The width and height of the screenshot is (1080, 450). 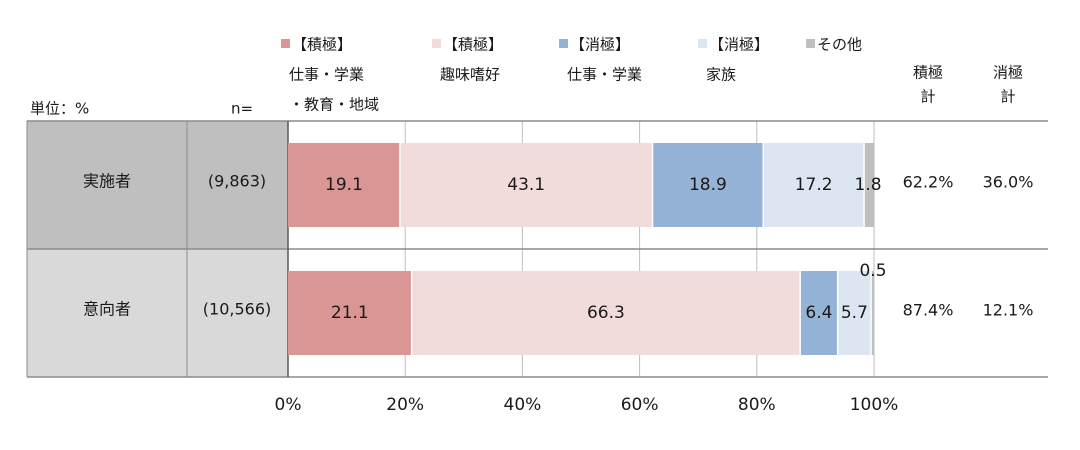 I want to click on sample-size-label: (10,566), so click(x=237, y=309).